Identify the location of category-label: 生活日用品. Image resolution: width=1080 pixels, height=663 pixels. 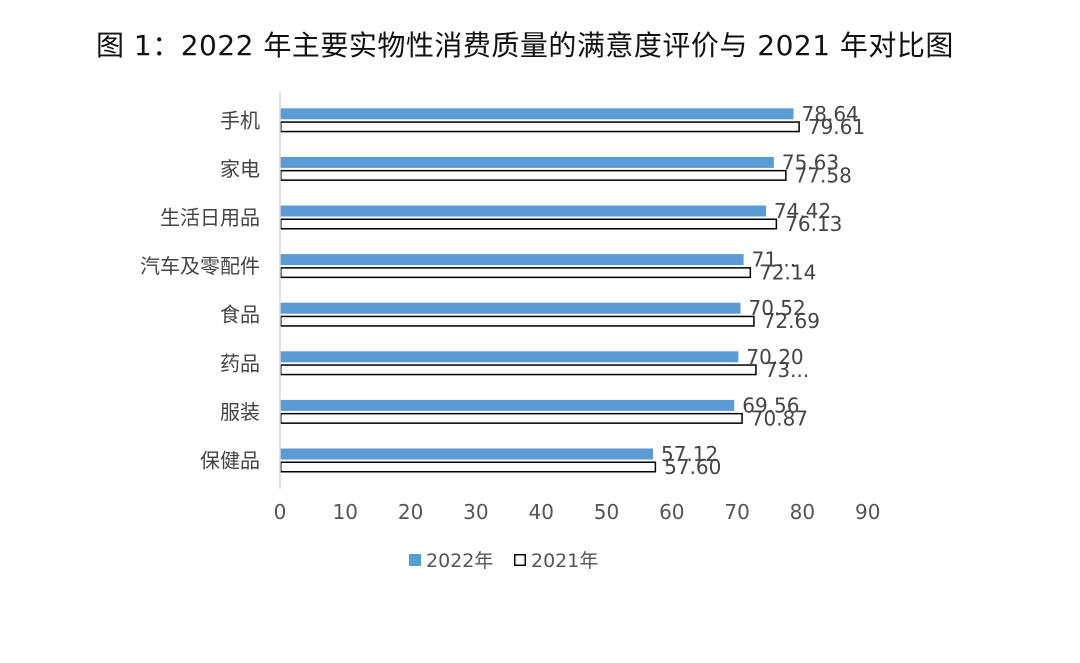
(210, 218).